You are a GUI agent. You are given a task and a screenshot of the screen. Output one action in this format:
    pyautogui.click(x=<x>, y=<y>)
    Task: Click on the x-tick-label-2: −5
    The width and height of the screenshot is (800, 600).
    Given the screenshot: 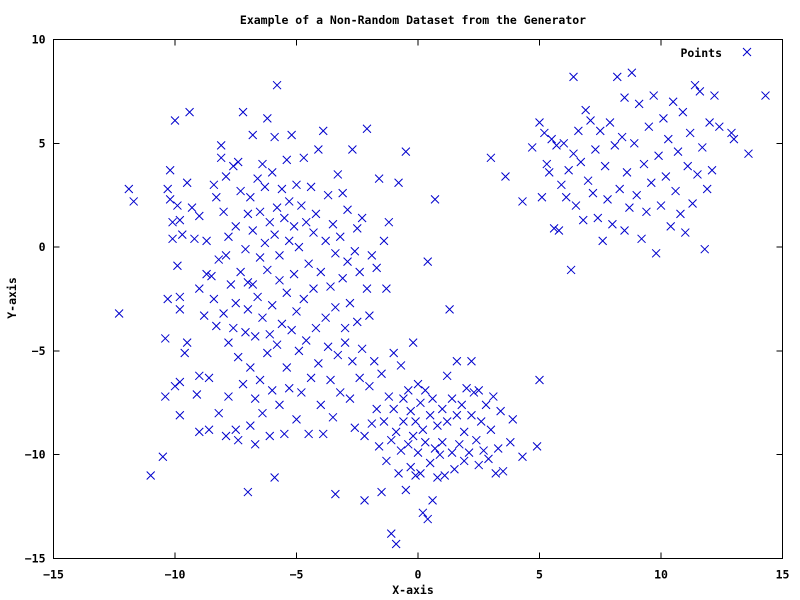 What is the action you would take?
    pyautogui.click(x=297, y=575)
    